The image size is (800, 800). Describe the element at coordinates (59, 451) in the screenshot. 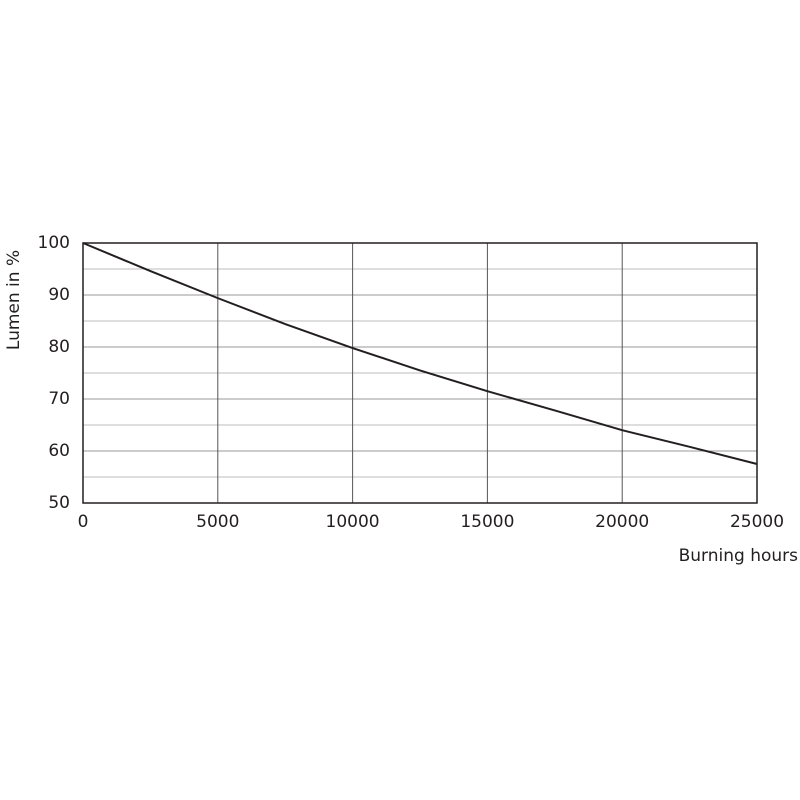

I see `y-tick-label: 60` at that location.